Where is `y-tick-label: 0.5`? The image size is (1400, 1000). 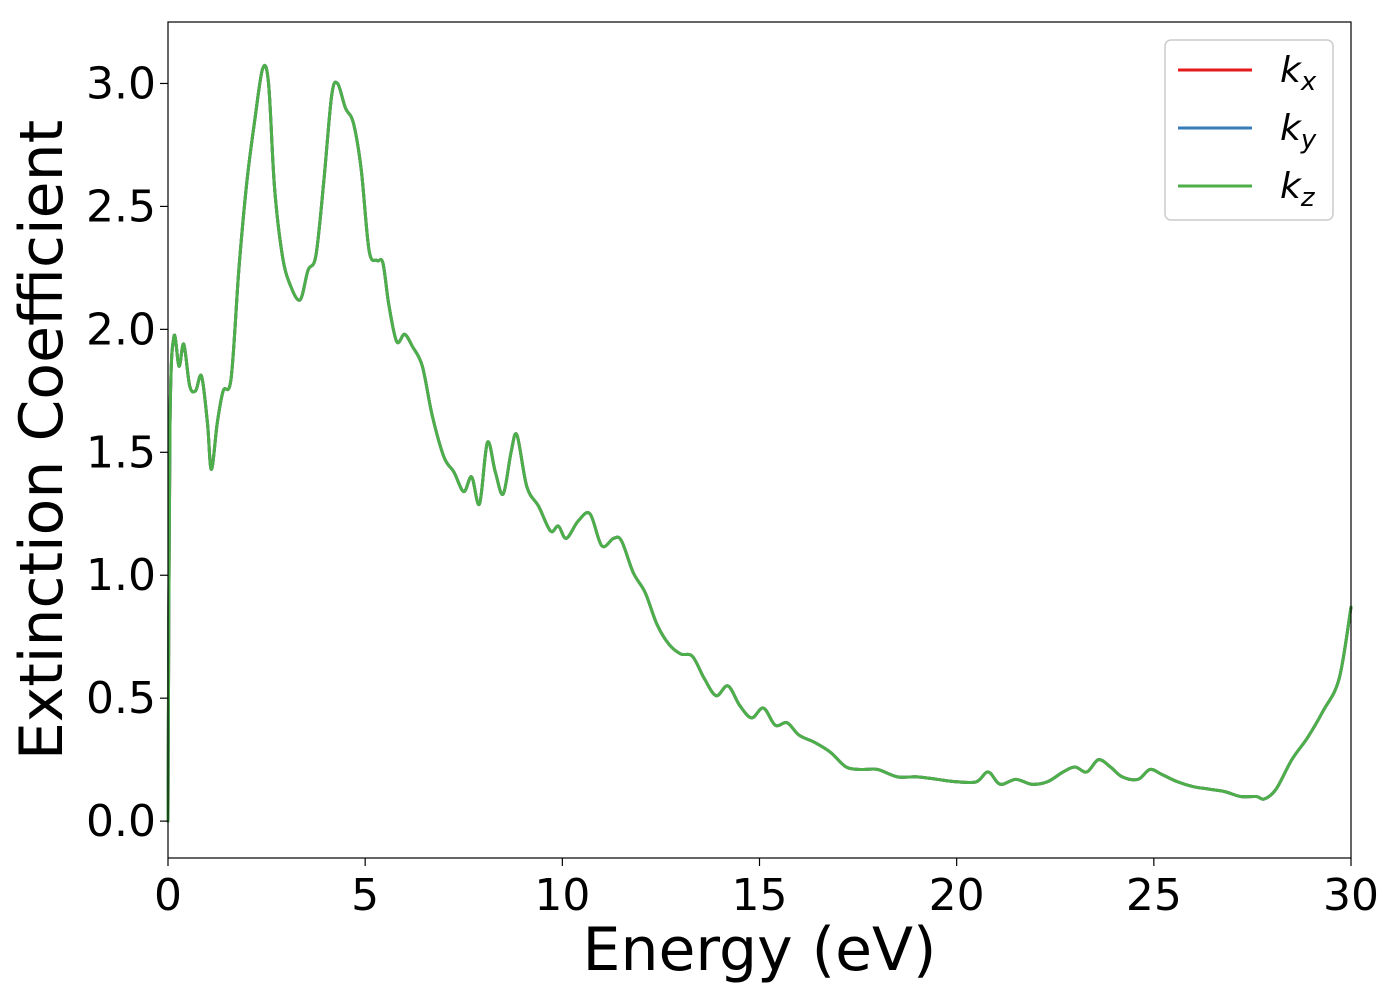
y-tick-label: 0.5 is located at coordinates (121, 698).